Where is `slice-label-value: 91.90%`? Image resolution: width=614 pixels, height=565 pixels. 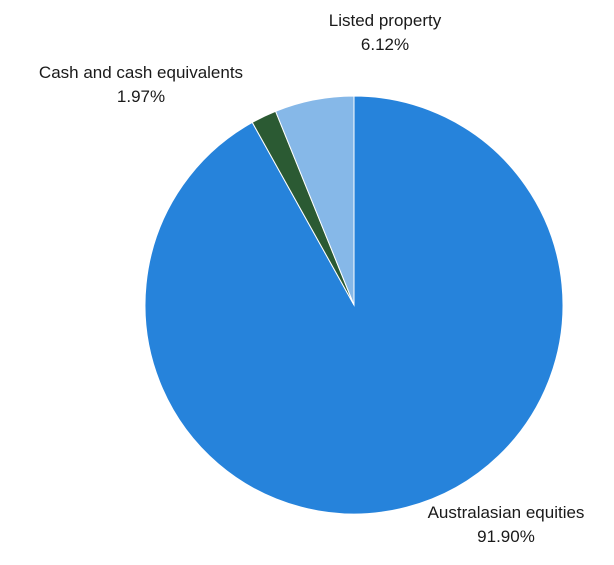 slice-label-value: 91.90% is located at coordinates (506, 536).